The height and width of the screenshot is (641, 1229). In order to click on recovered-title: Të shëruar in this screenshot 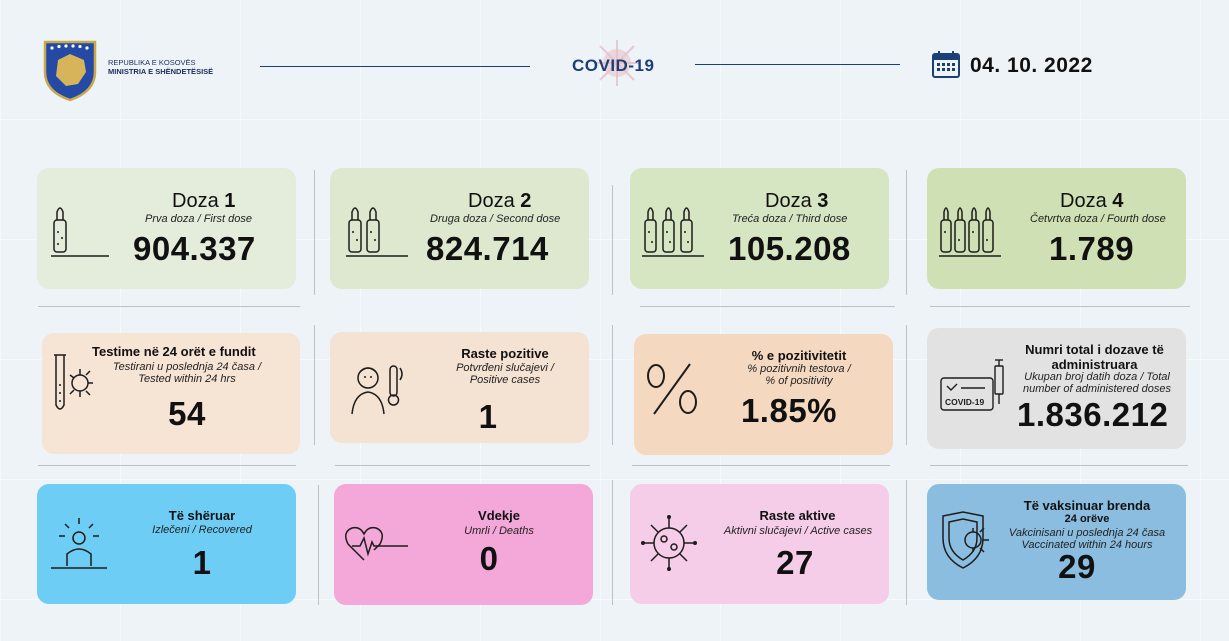, I will do `click(202, 515)`.